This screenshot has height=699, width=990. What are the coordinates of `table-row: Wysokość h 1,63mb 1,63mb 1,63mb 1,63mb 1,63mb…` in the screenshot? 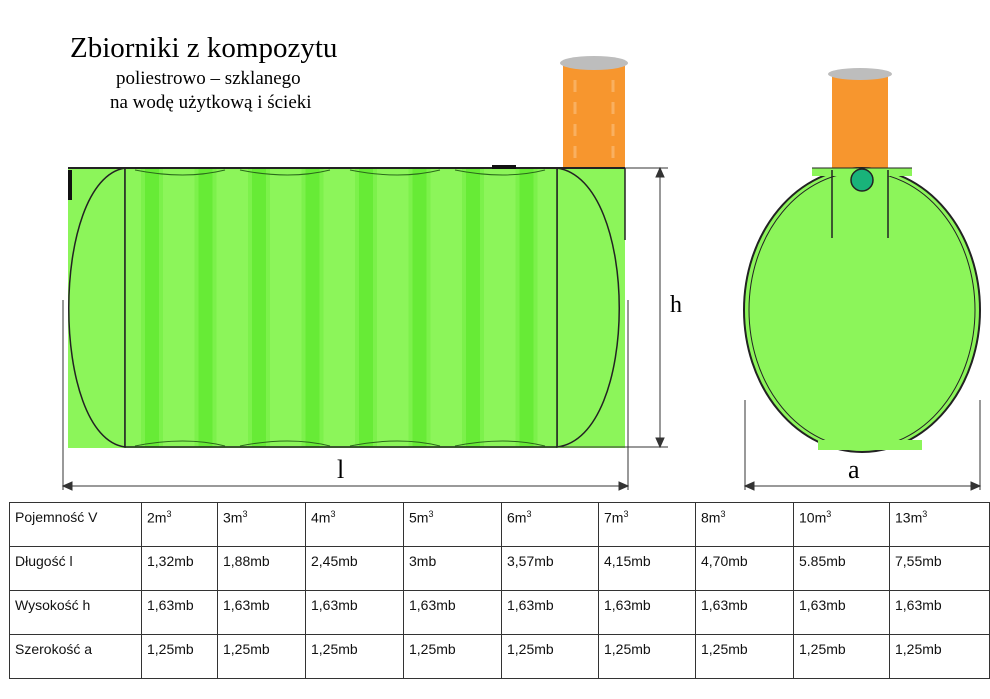 It's located at (499, 612).